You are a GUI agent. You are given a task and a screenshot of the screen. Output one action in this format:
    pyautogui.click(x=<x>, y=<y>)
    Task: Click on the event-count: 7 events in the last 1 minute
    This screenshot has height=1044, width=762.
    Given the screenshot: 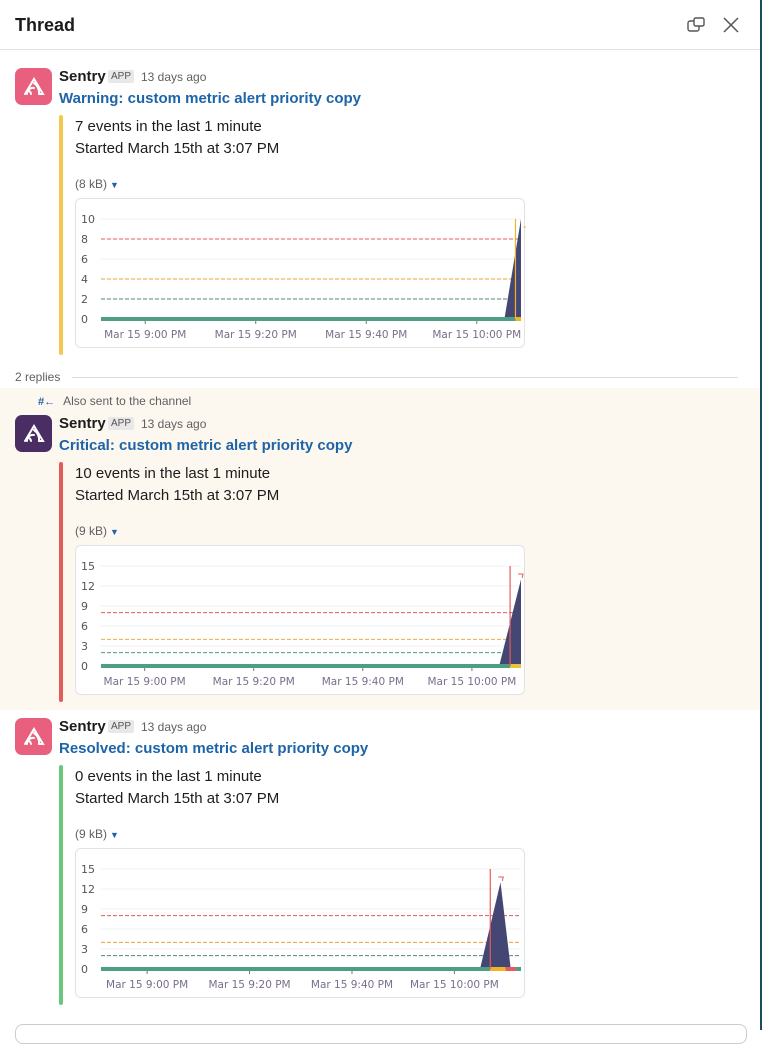 What is the action you would take?
    pyautogui.click(x=168, y=126)
    